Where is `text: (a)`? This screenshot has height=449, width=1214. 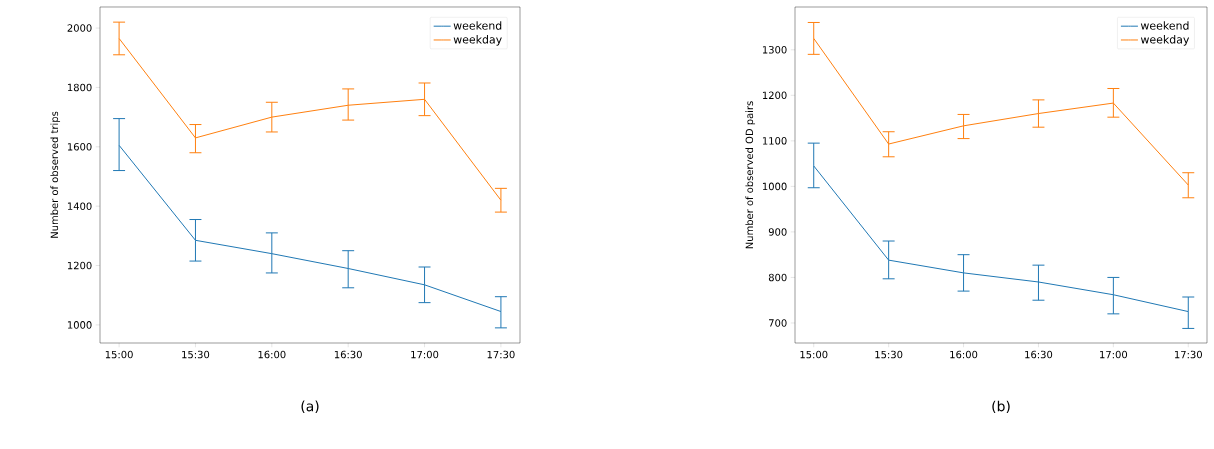
text: (a) is located at coordinates (310, 407).